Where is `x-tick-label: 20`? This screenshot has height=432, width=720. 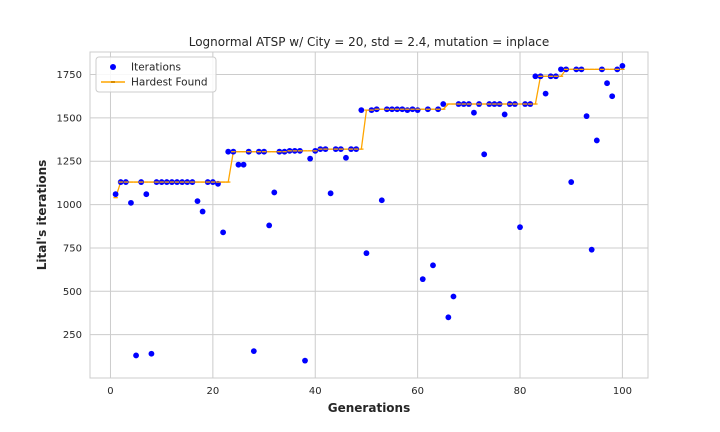
x-tick-label: 20 is located at coordinates (212, 391).